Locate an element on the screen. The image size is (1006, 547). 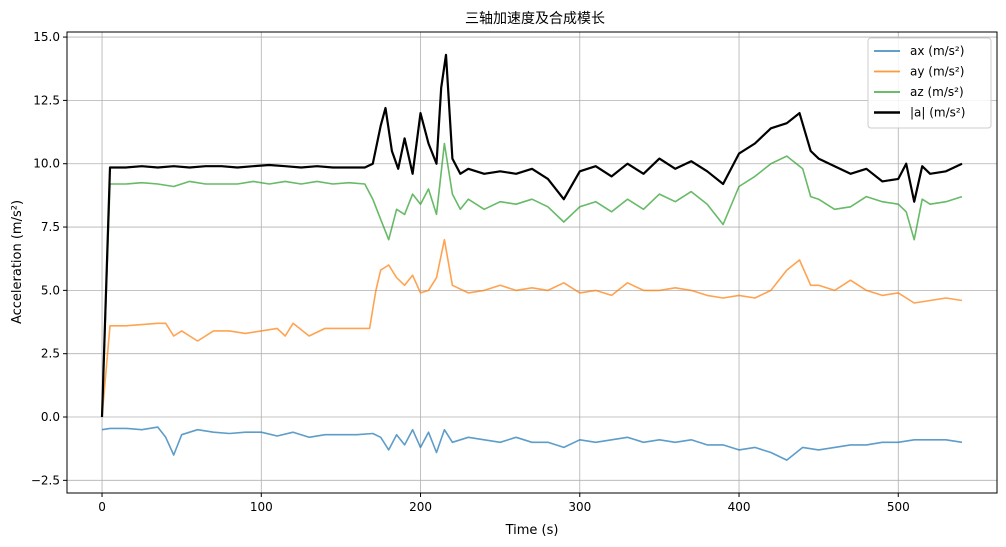
y-tick-label: −2.5 is located at coordinates (45, 480).